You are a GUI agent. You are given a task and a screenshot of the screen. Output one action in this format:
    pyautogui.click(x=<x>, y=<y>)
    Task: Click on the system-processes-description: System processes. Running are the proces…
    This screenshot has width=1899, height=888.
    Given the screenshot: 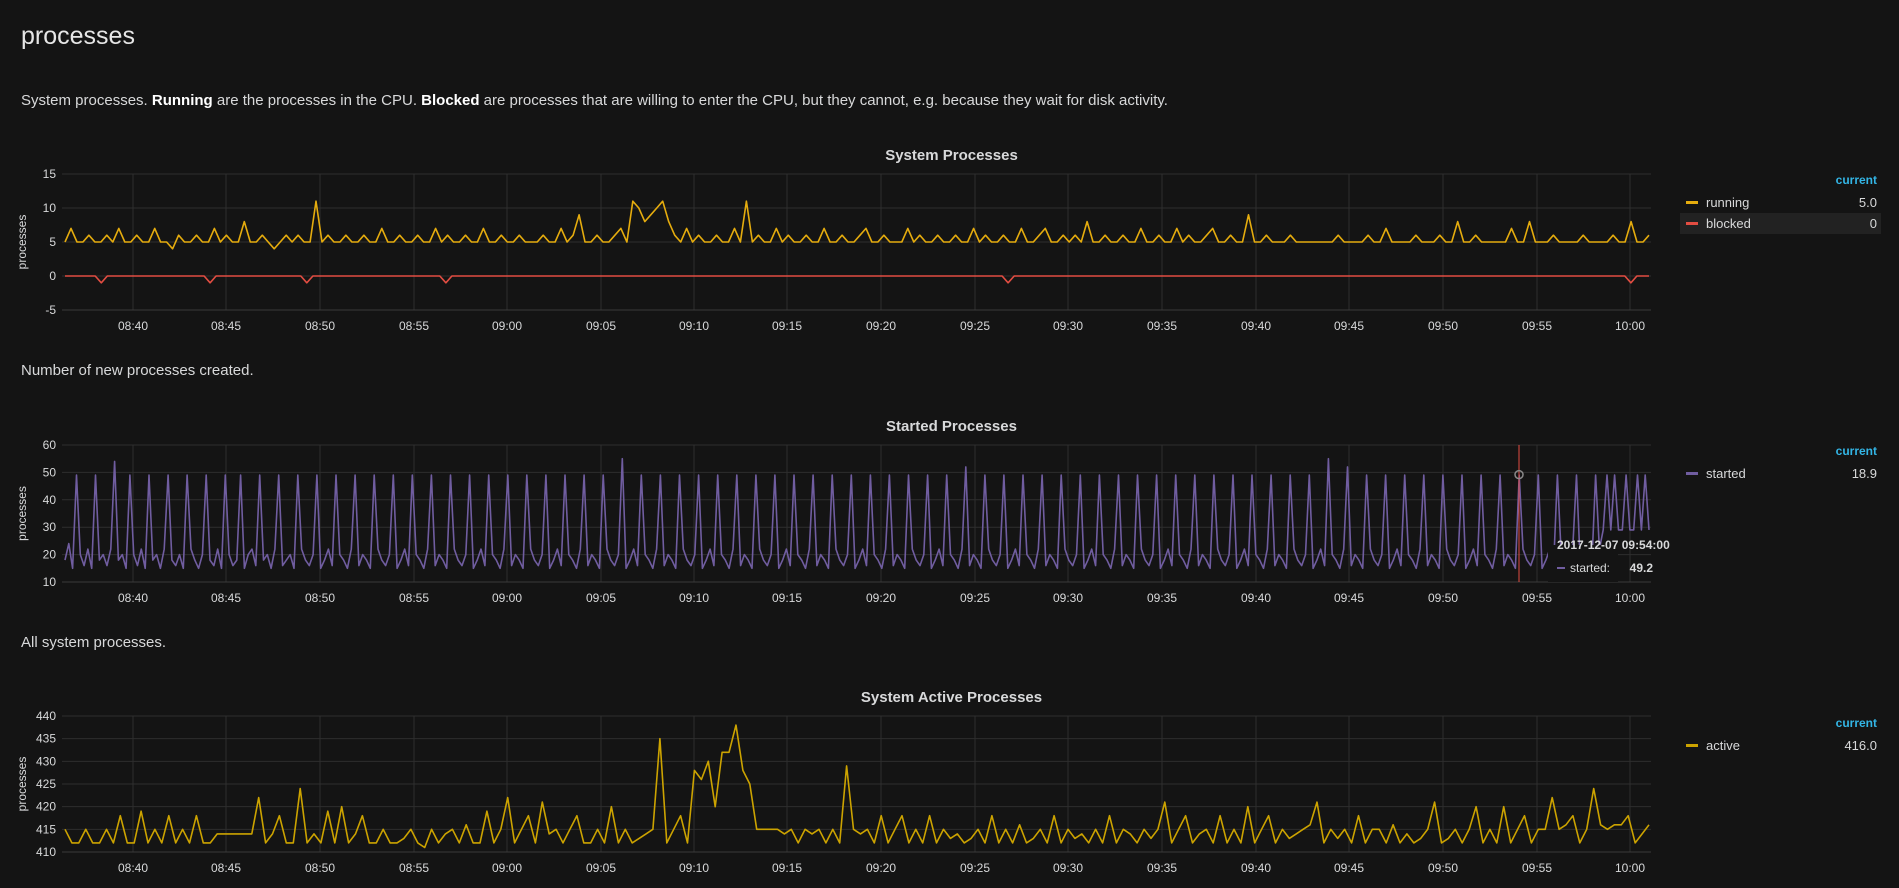 What is the action you would take?
    pyautogui.click(x=594, y=100)
    